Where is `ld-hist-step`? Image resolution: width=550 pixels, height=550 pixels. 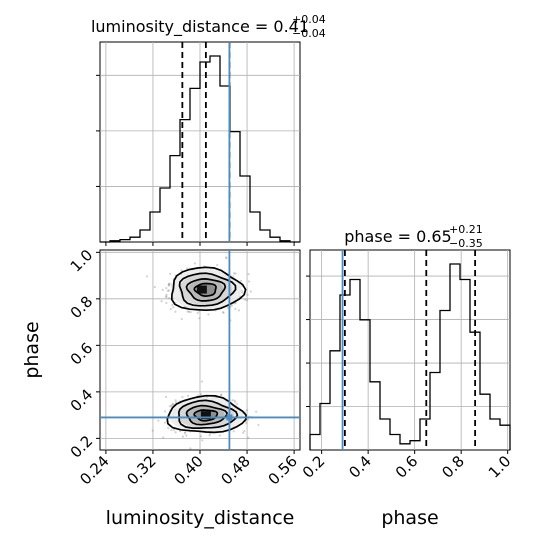
ld-hist-step is located at coordinates (200, 149).